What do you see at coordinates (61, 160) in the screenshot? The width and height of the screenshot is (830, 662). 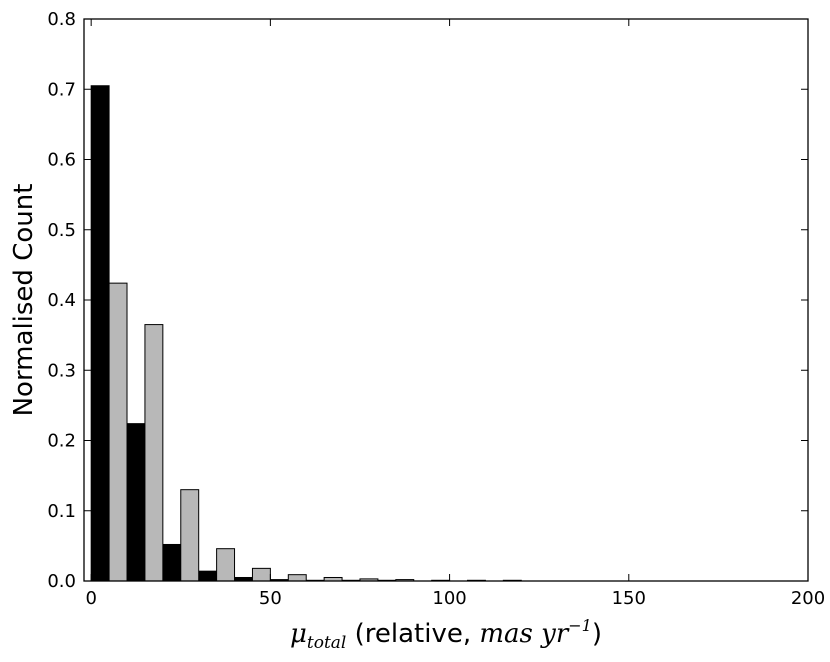 I see `y-tick-label: 0.6` at bounding box center [61, 160].